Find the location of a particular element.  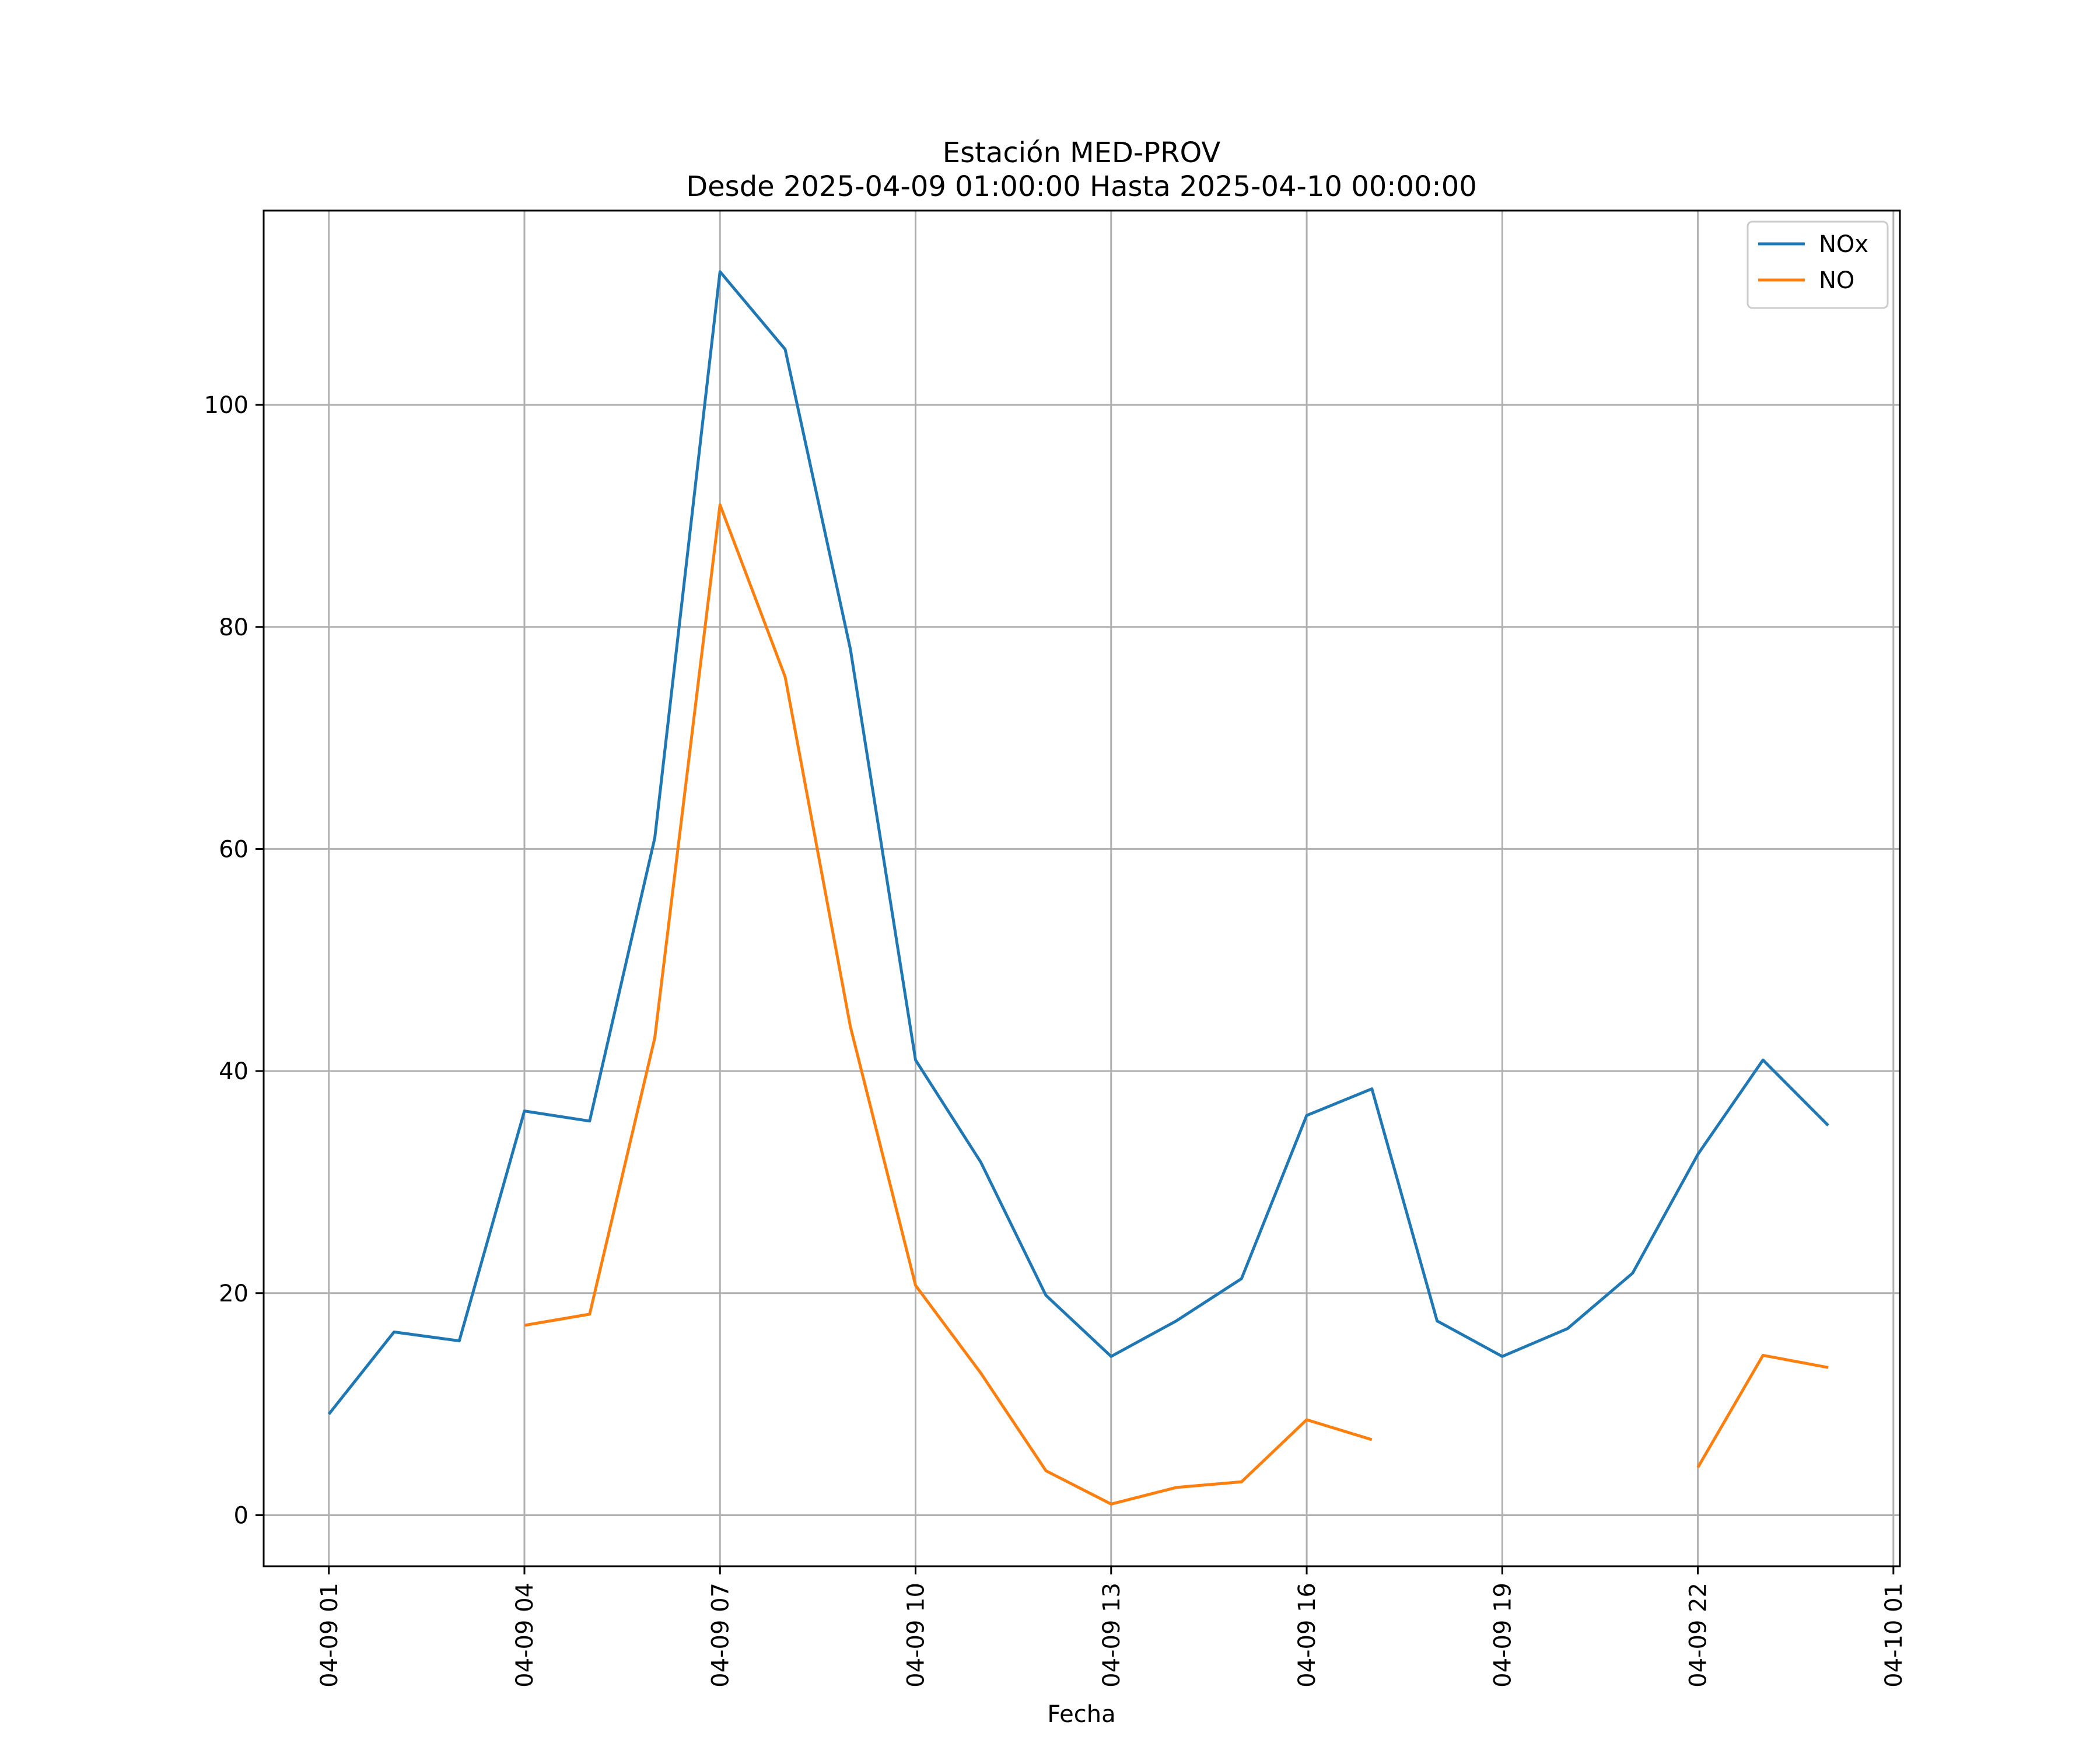

y-tick-label: 60 is located at coordinates (234, 849).